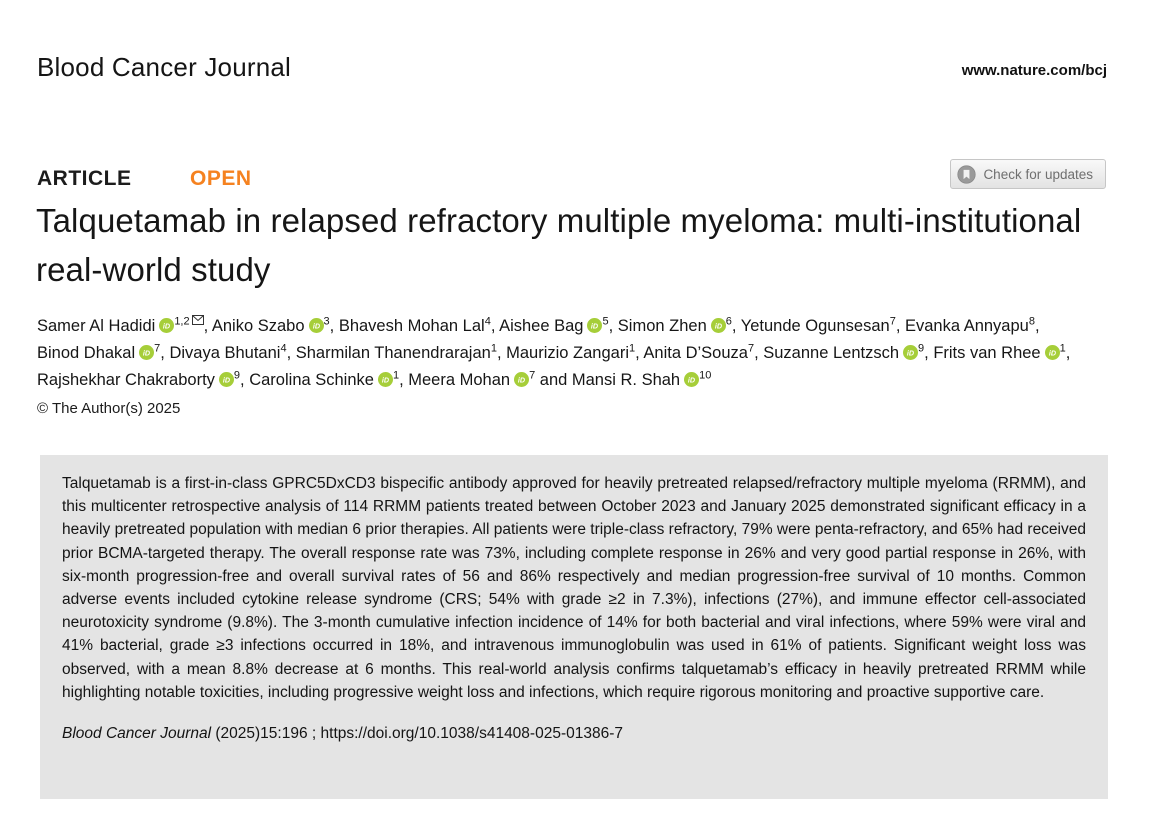 This screenshot has height=818, width=1169. I want to click on author: Bhavesh Mohan Lal4, so click(414, 325).